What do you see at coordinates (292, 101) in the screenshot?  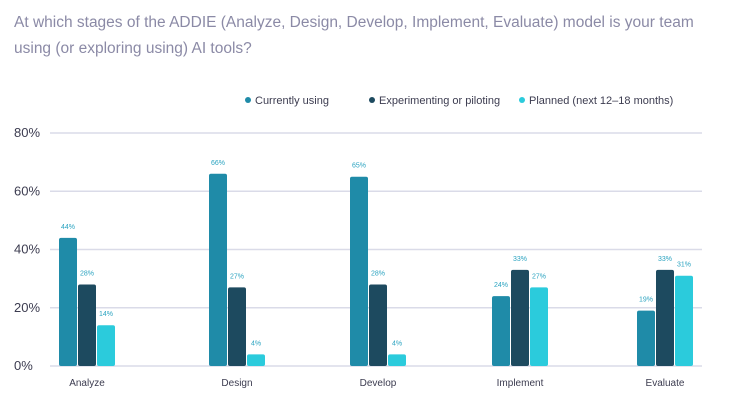 I see `legend-label: Currently using` at bounding box center [292, 101].